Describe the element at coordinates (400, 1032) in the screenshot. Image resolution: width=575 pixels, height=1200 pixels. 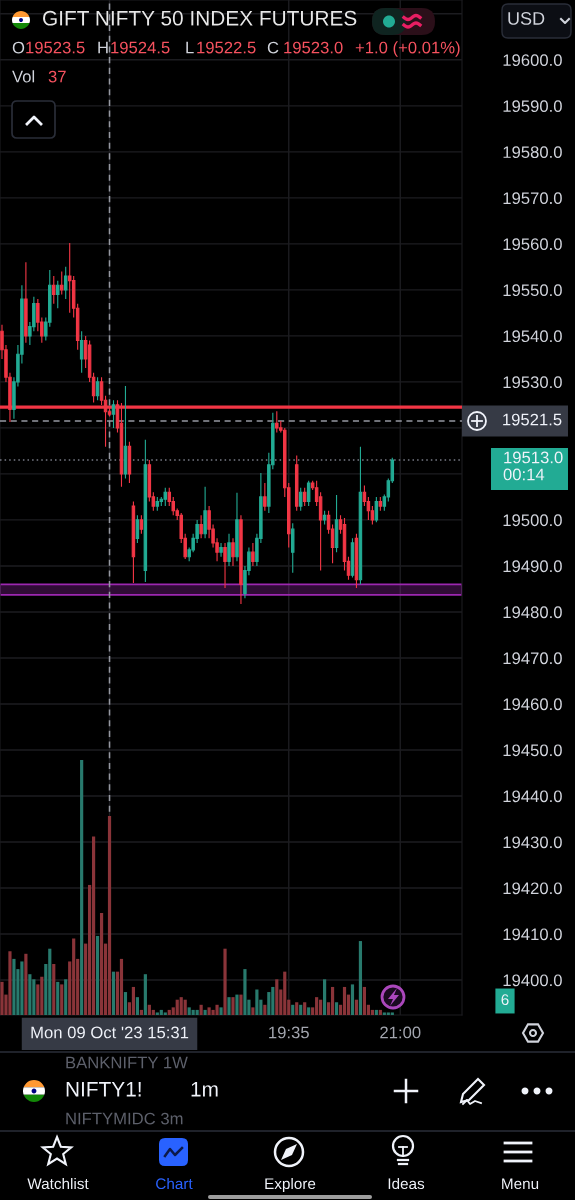
I see `x-tick-label: 21:00` at that location.